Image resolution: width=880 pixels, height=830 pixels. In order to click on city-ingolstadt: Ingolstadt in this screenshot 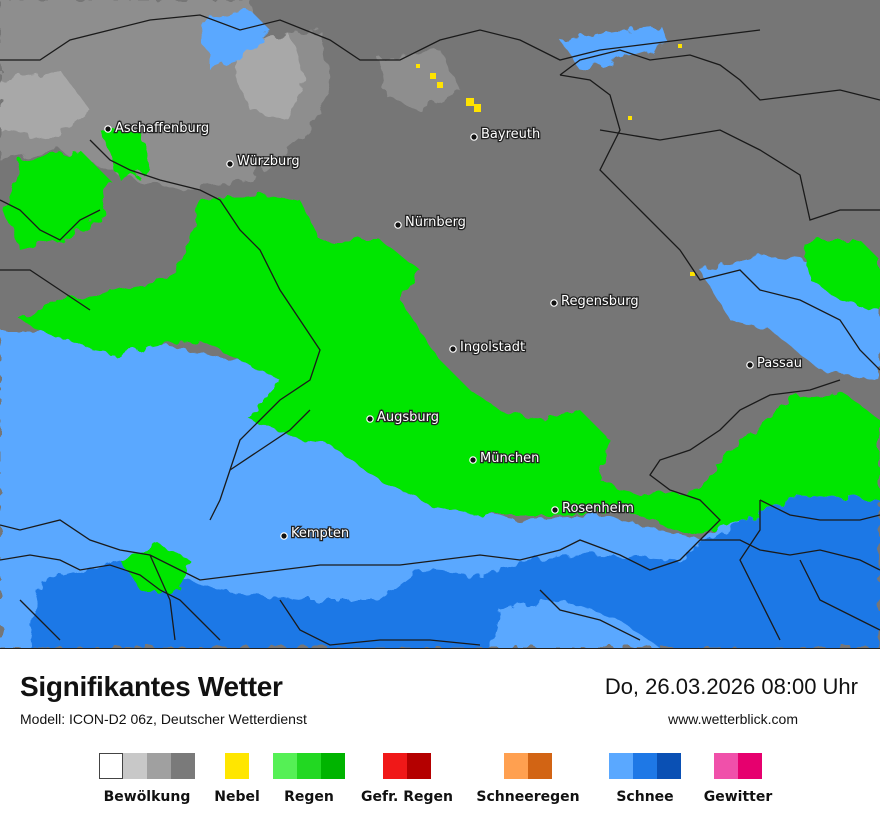, I will do `click(487, 347)`.